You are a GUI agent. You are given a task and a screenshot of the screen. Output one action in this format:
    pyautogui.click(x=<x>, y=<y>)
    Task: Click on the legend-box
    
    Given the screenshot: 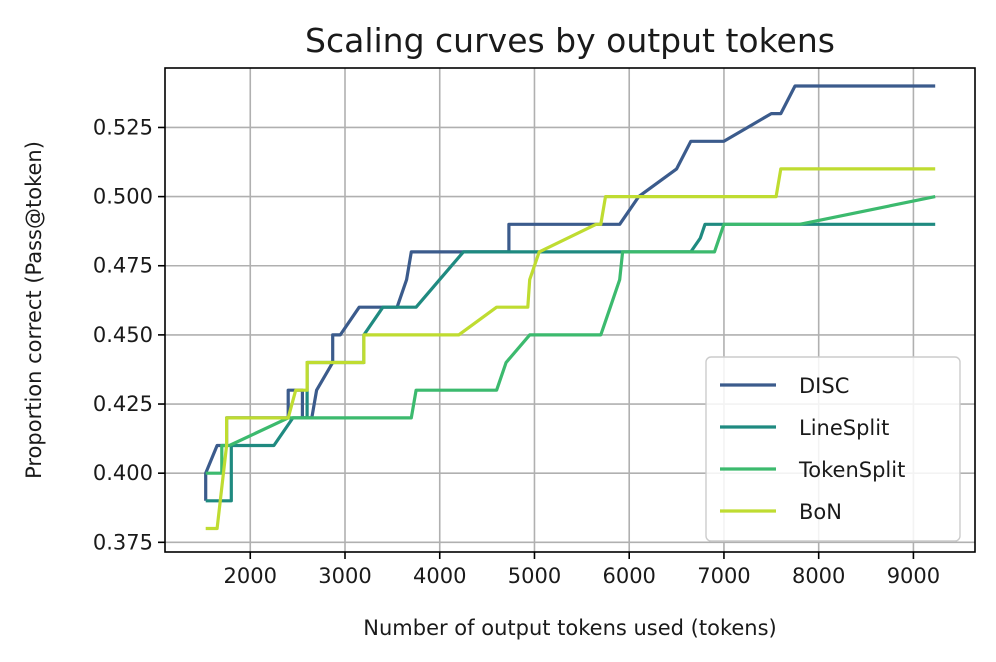 What is the action you would take?
    pyautogui.click(x=833, y=449)
    